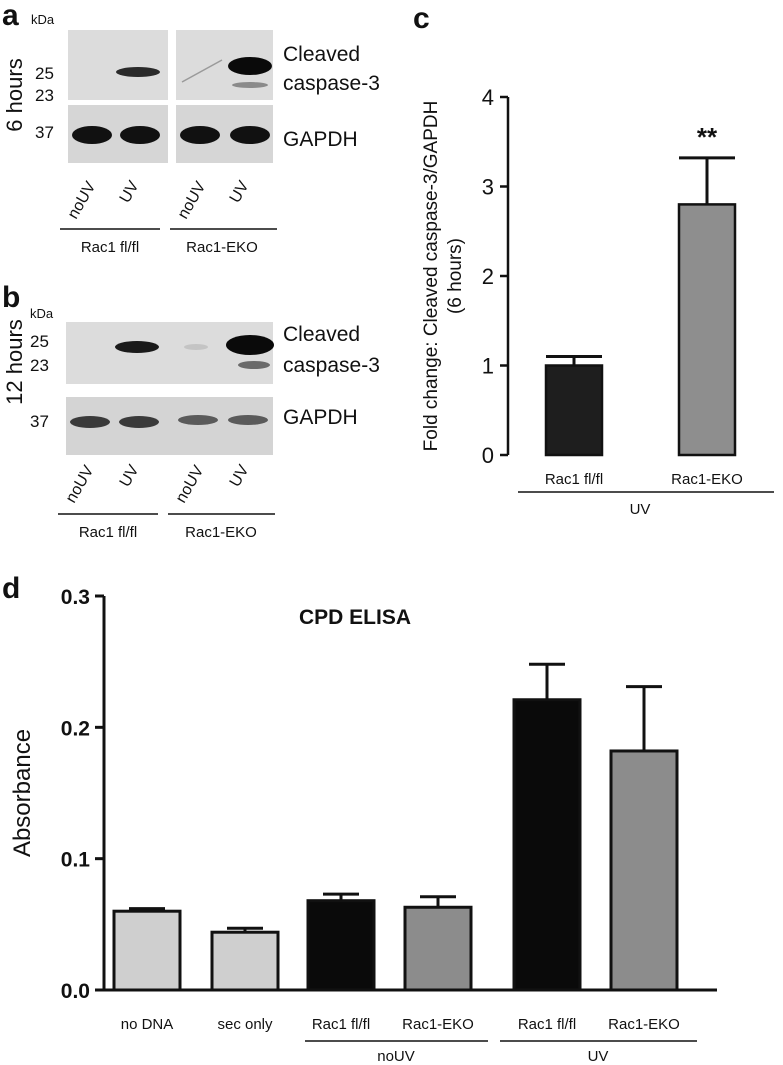  I want to click on chart-c-ylabel-line1: Fold change: Cleaved caspase-3/GAPDH, so click(431, 276).